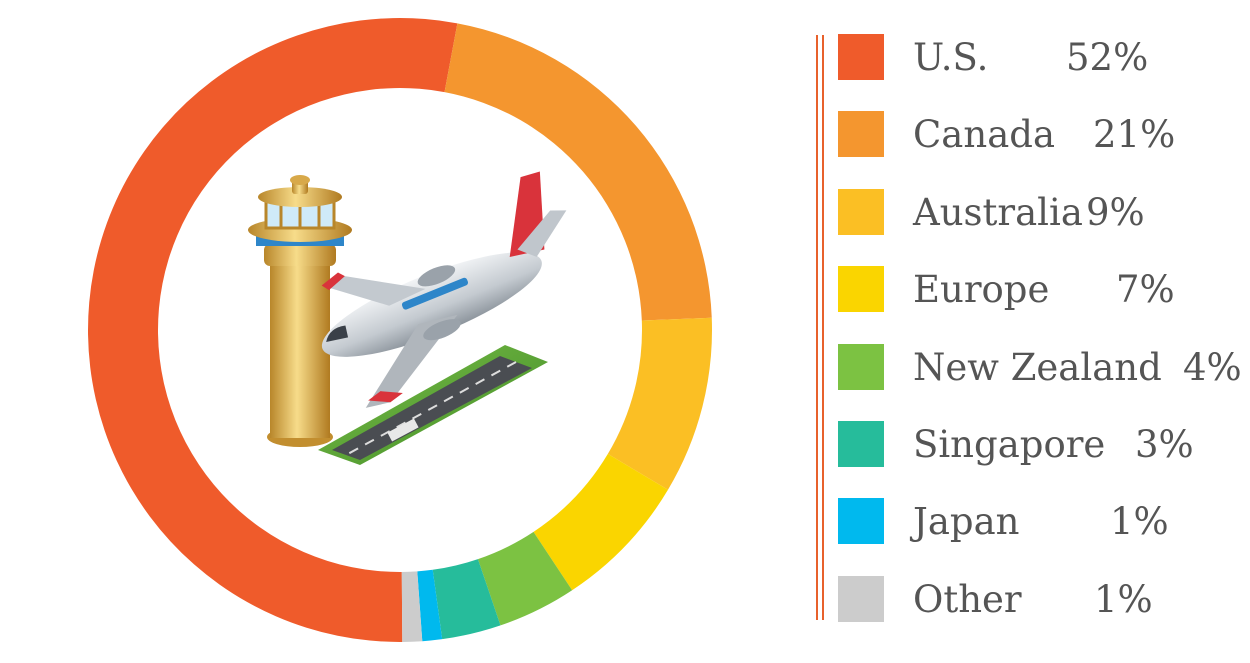 The width and height of the screenshot is (1250, 663). Describe the element at coordinates (1107, 57) in the screenshot. I see `legend-value: 52%` at that location.